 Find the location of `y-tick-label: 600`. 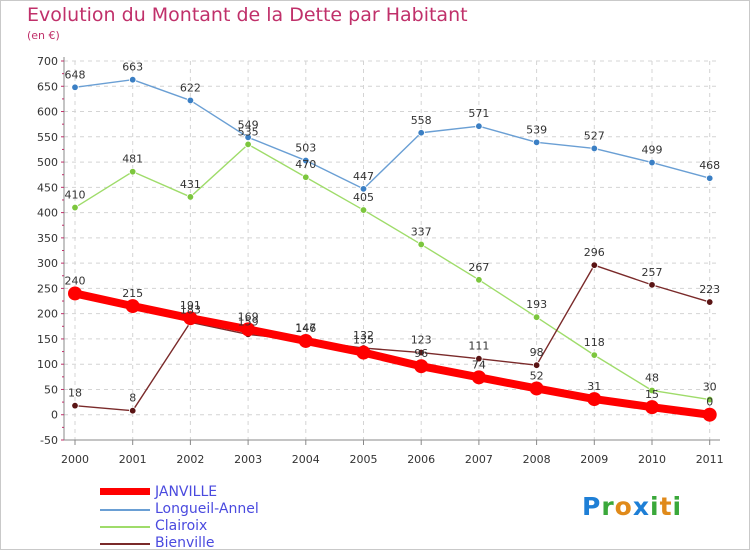

y-tick-label: 600 is located at coordinates (47, 112).